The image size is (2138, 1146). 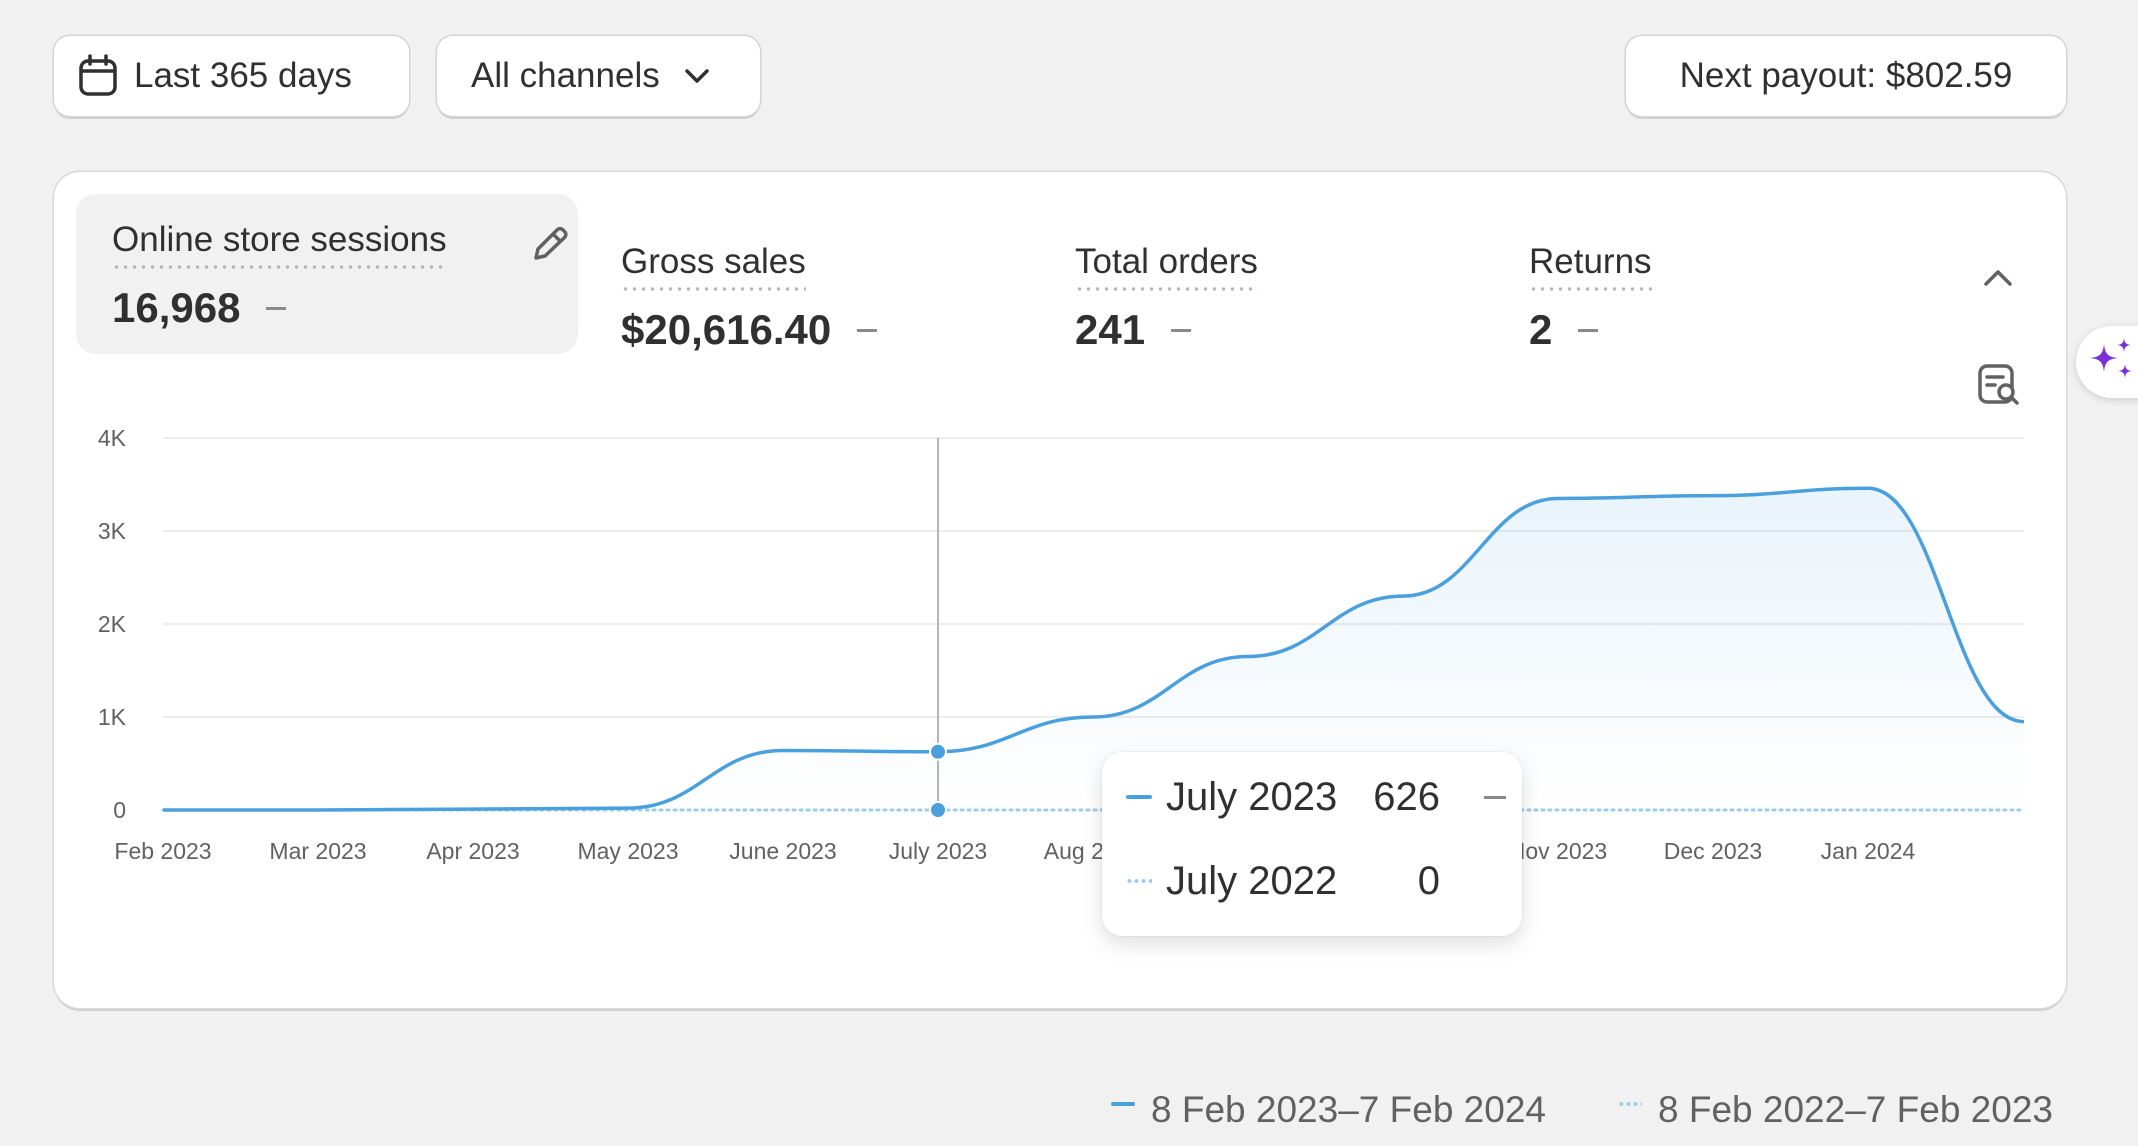 What do you see at coordinates (713, 266) in the screenshot?
I see `metric-label: Gross sales` at bounding box center [713, 266].